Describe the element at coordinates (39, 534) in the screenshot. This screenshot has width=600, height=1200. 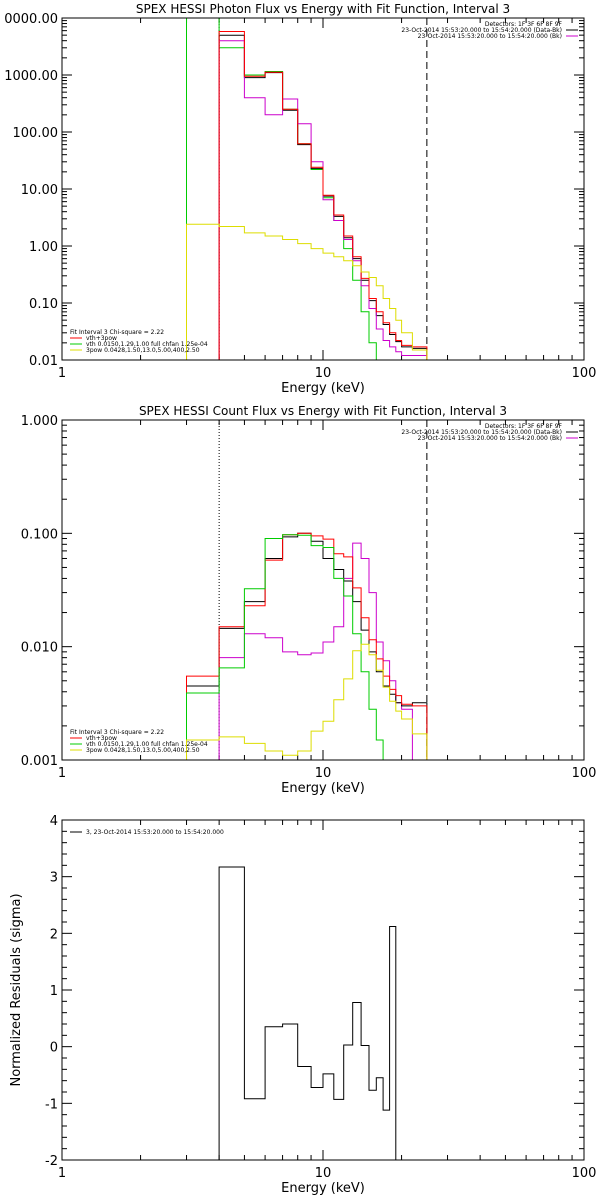
I see `y-tick-label: 0.100` at that location.